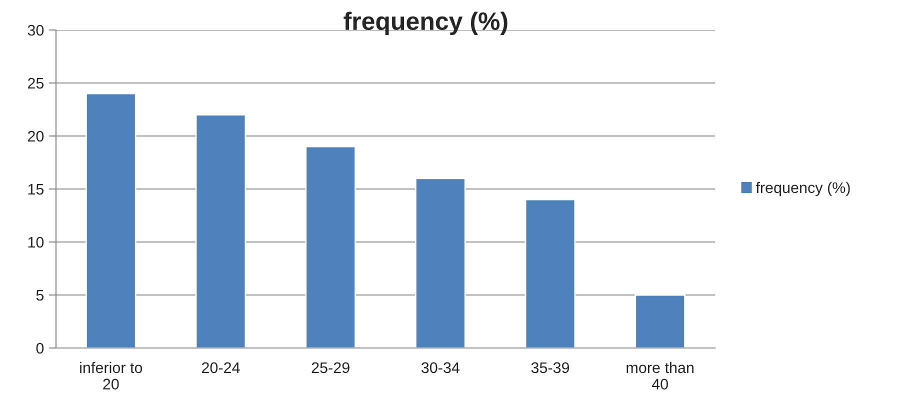  Describe the element at coordinates (36, 136) in the screenshot. I see `y-tick-label: 20` at that location.